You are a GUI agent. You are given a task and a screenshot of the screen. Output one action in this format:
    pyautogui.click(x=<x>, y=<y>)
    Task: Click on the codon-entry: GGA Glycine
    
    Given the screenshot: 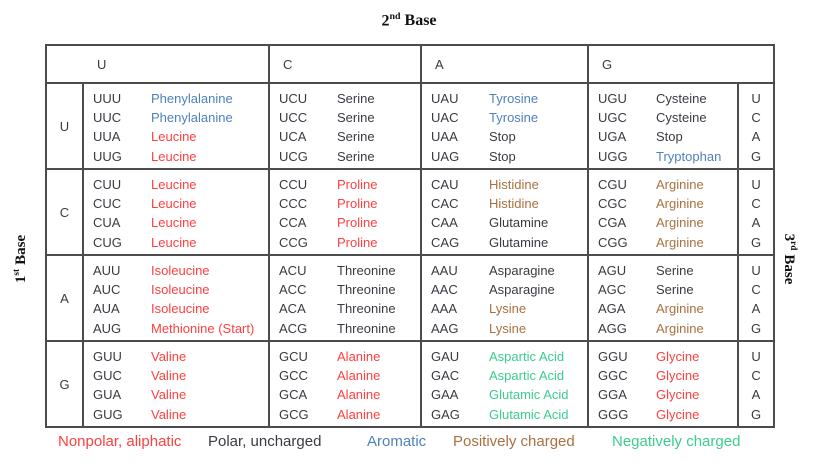 What is the action you would take?
    pyautogui.click(x=667, y=394)
    